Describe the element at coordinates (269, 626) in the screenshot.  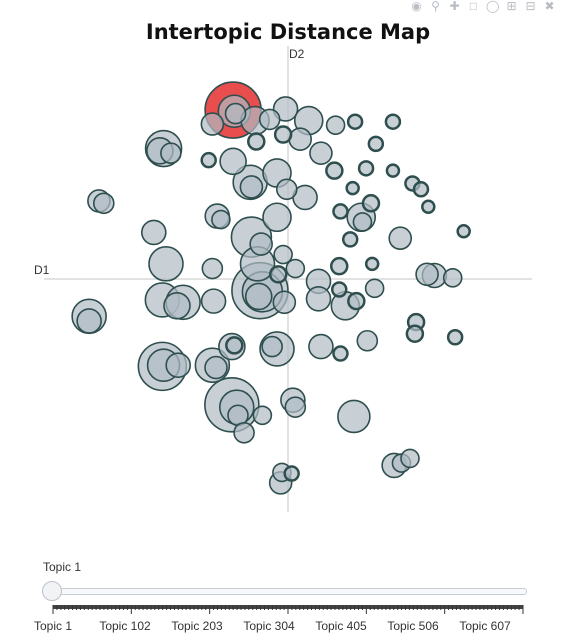
I see `slider-tick-label: Topic 304` at that location.